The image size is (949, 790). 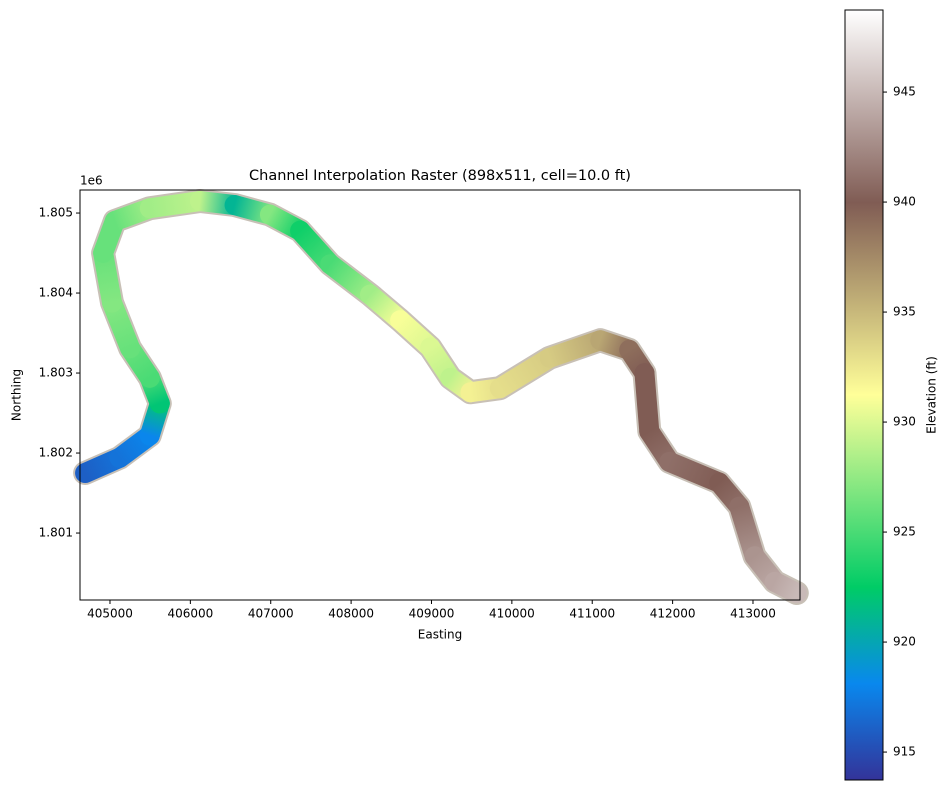 I want to click on colorbar-label: Elevation (ft), so click(x=932, y=395).